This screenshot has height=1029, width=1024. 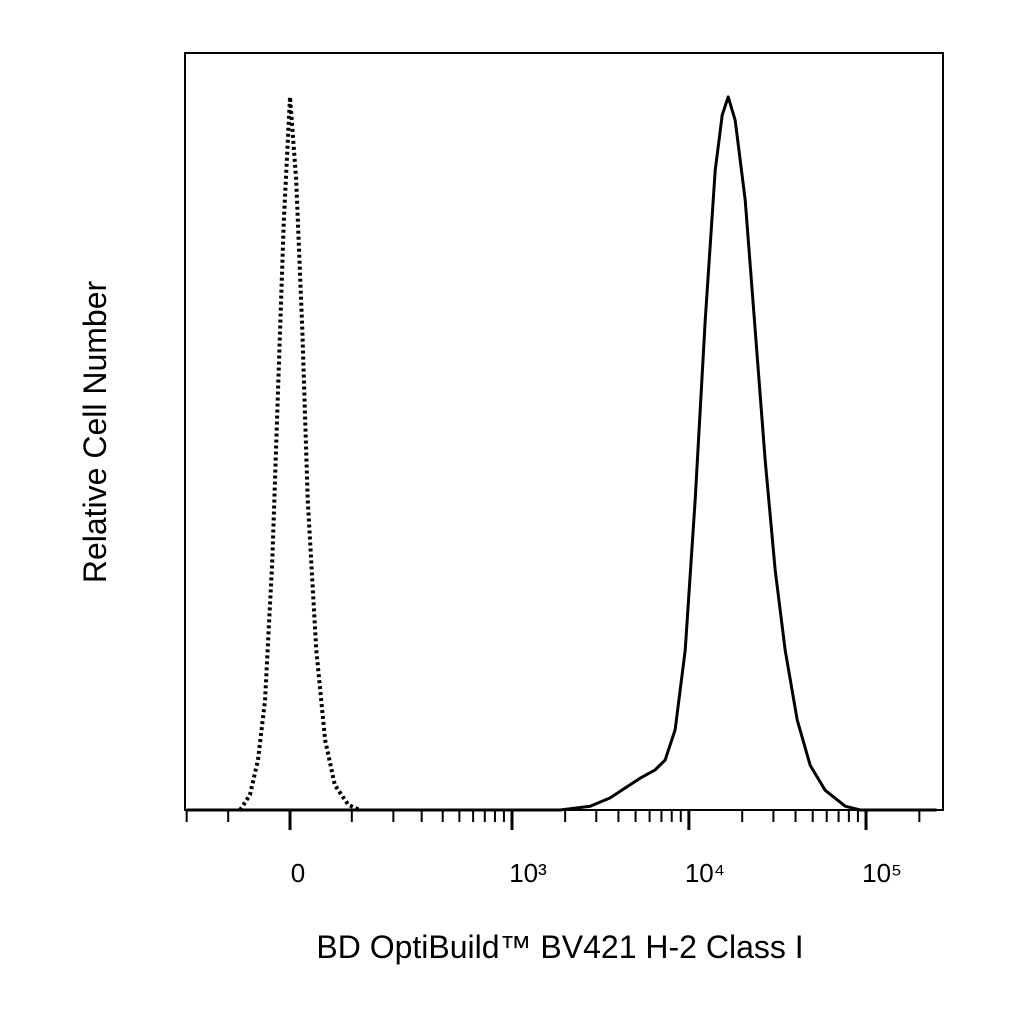 What do you see at coordinates (299, 453) in the screenshot?
I see `histogram-line` at bounding box center [299, 453].